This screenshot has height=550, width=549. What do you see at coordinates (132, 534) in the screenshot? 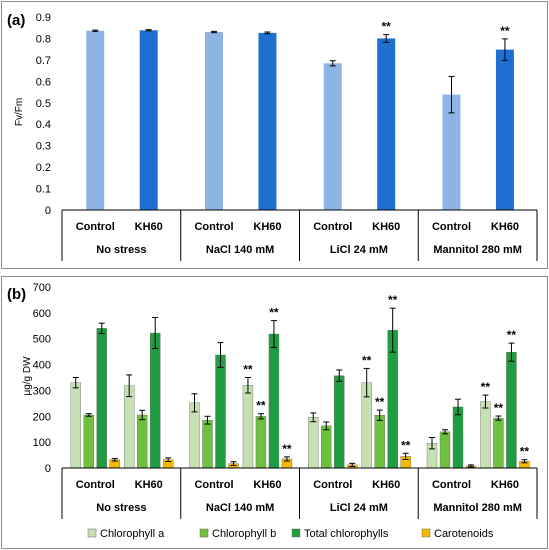
I see `chart-b-legend-label: Chlorophyll a` at bounding box center [132, 534].